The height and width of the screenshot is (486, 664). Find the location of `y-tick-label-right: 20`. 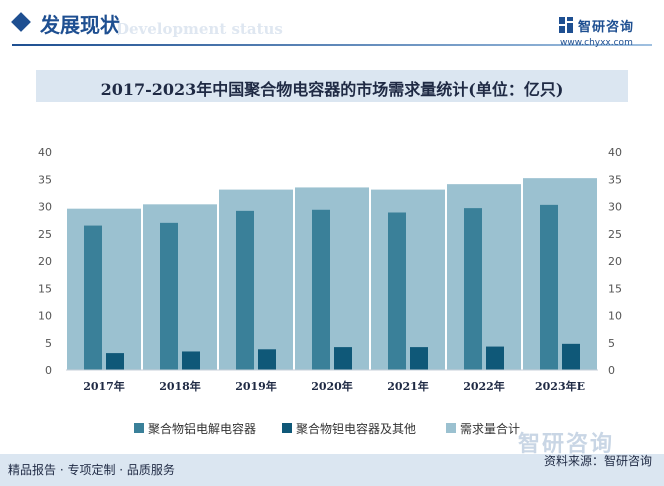

y-tick-label-right: 20 is located at coordinates (615, 261).